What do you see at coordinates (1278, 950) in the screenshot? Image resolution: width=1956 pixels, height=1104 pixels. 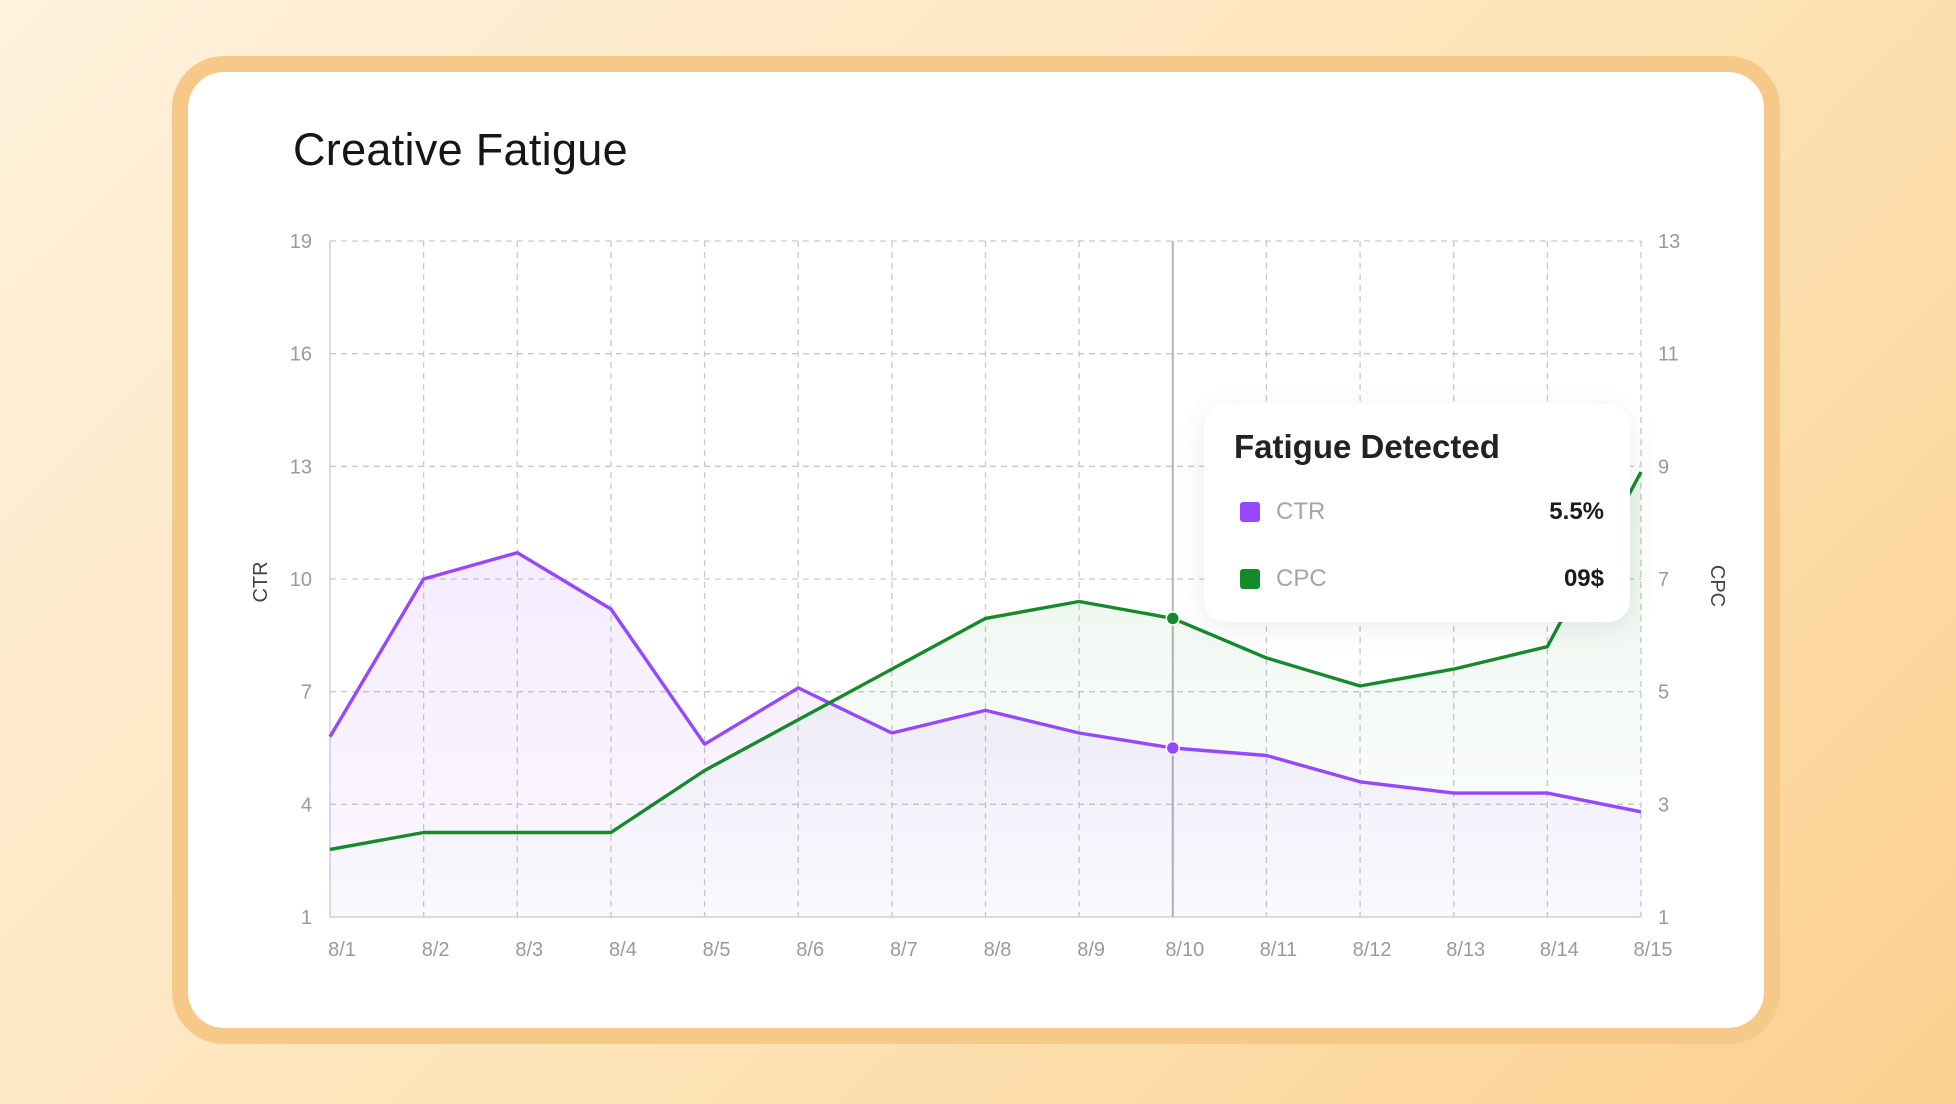 I see `x-tick-label: 8/11` at bounding box center [1278, 950].